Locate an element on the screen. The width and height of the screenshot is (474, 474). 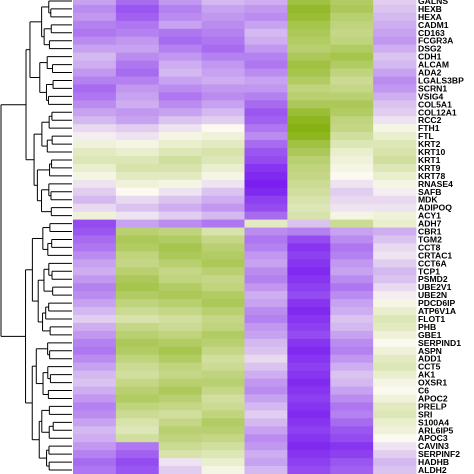
row-label: GALNS is located at coordinates (433, 3).